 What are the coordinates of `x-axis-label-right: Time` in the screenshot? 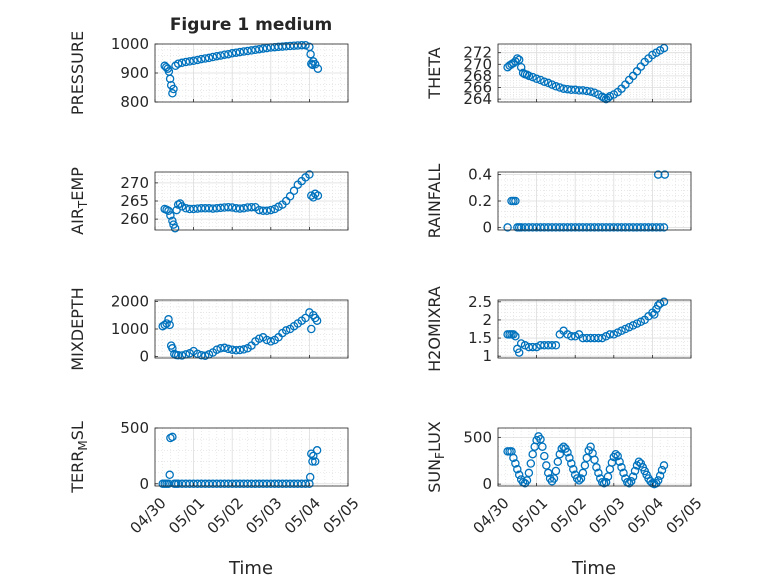 It's located at (593, 568).